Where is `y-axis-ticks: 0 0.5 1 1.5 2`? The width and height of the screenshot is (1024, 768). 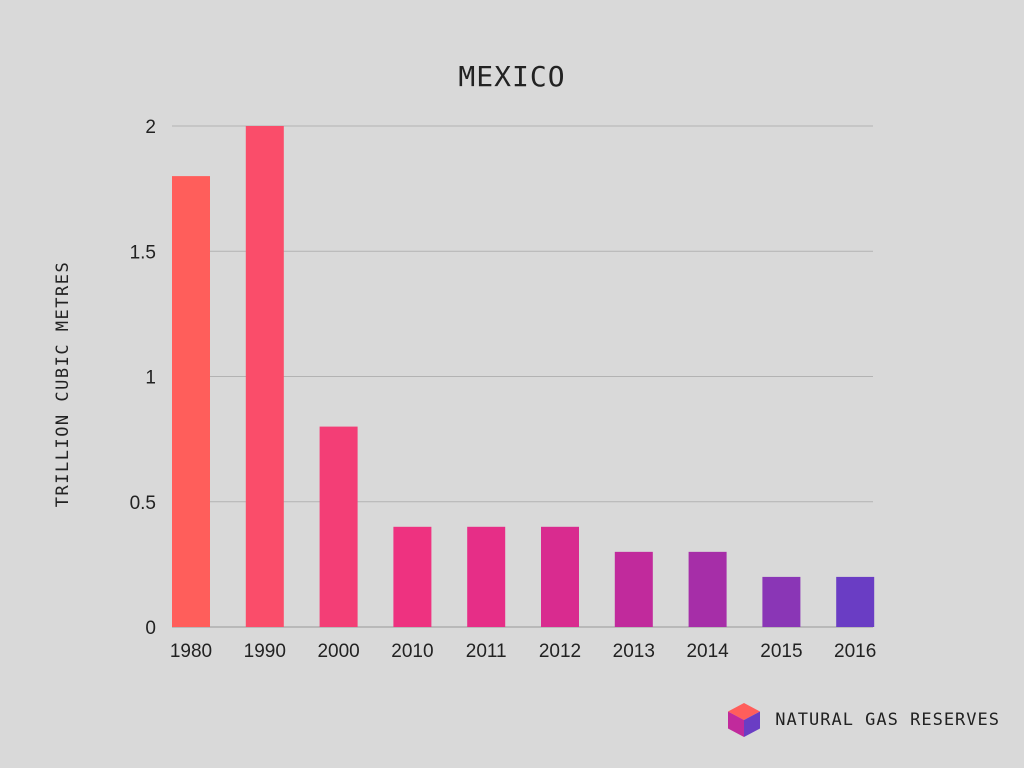
y-axis-ticks: 0 0.5 1 1.5 2 is located at coordinates (143, 378).